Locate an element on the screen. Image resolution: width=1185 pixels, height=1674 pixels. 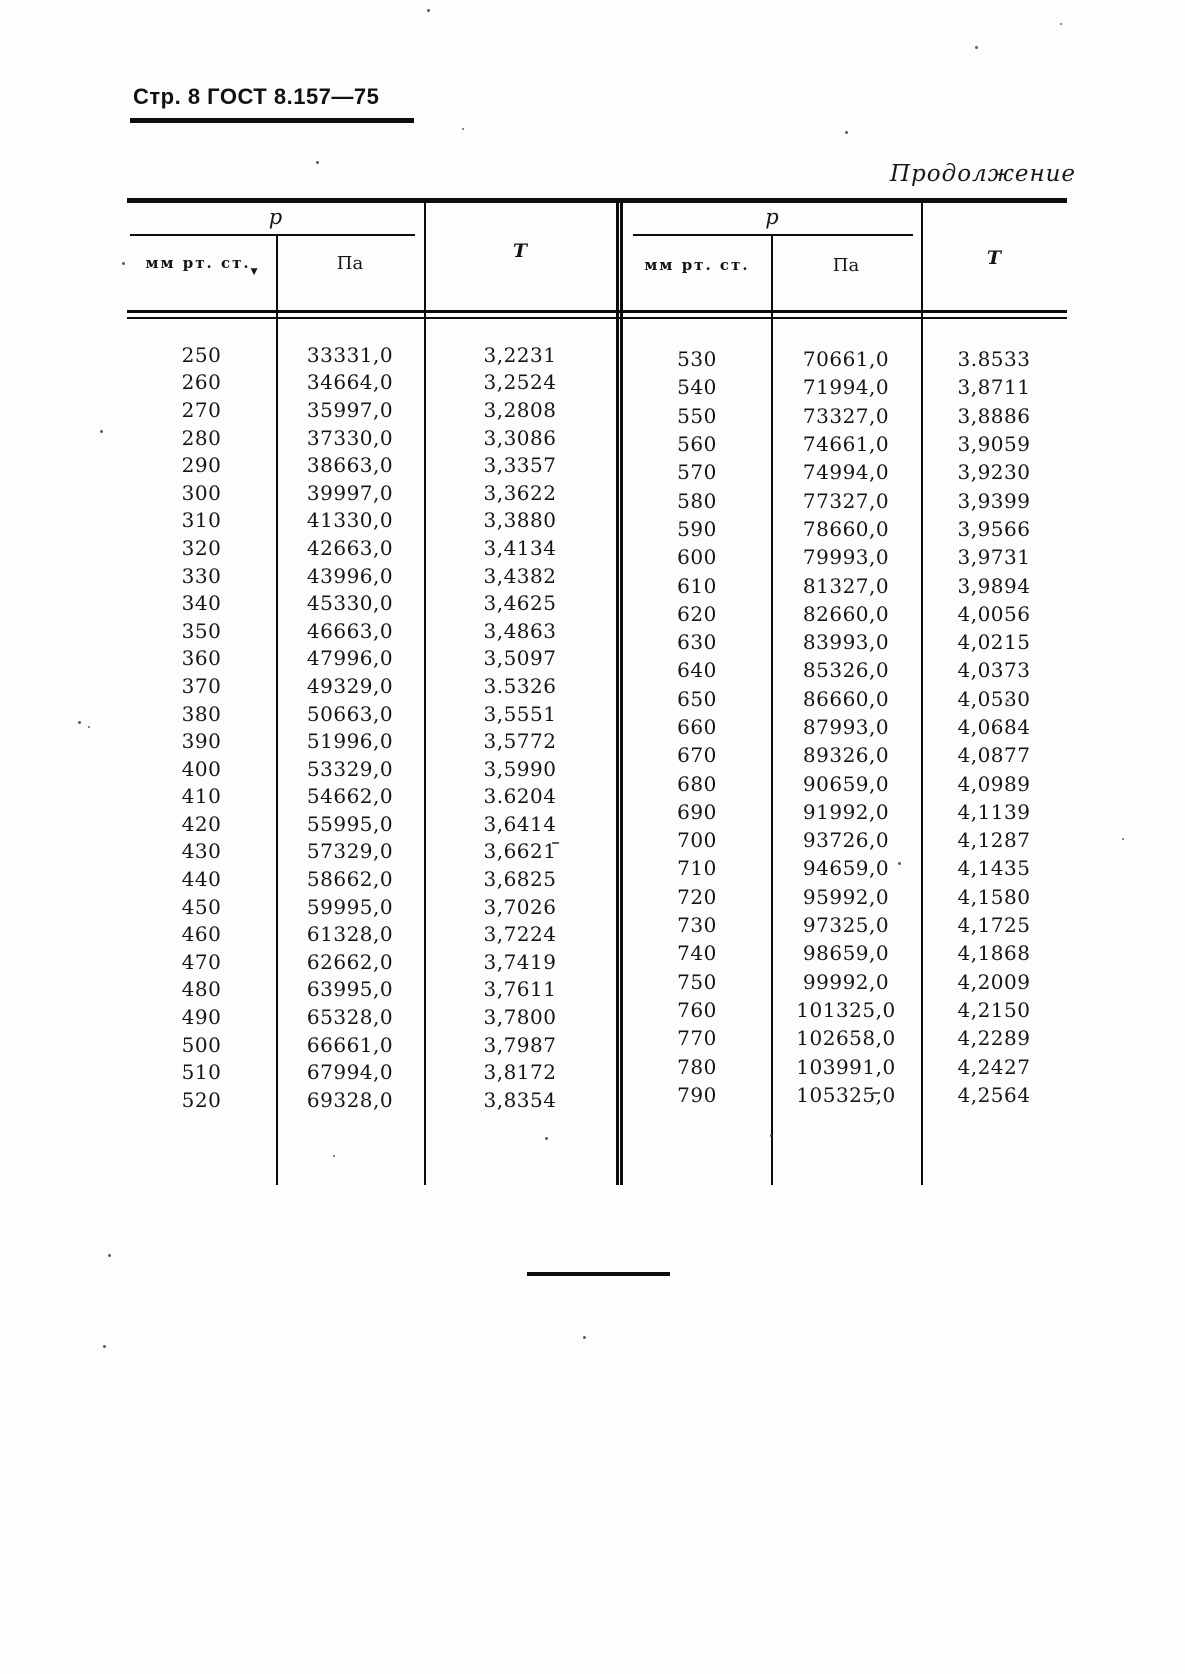
table-row: 630 83993,0 4,0215 is located at coordinates (845, 642).